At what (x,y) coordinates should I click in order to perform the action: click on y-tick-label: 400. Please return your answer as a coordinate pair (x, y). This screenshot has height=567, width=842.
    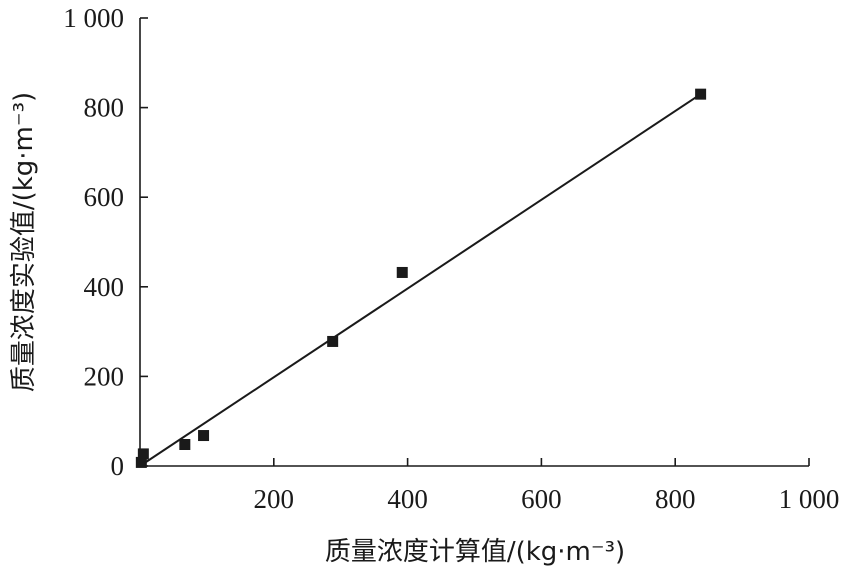
    Looking at the image, I should click on (104, 287).